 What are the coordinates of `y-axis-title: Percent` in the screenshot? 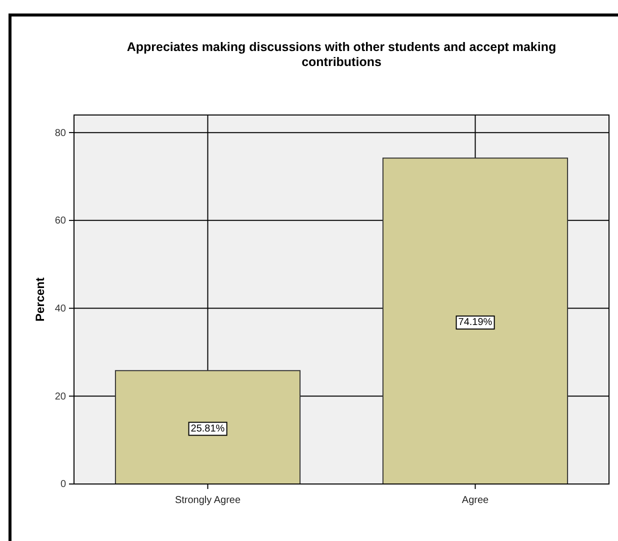 It's located at (40, 299).